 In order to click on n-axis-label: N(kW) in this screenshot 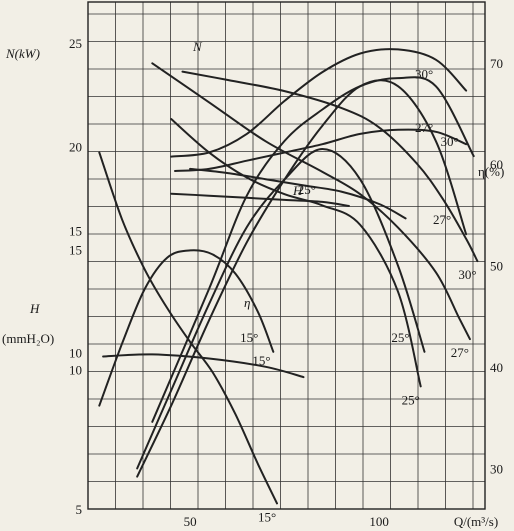, I will do `click(22, 53)`.